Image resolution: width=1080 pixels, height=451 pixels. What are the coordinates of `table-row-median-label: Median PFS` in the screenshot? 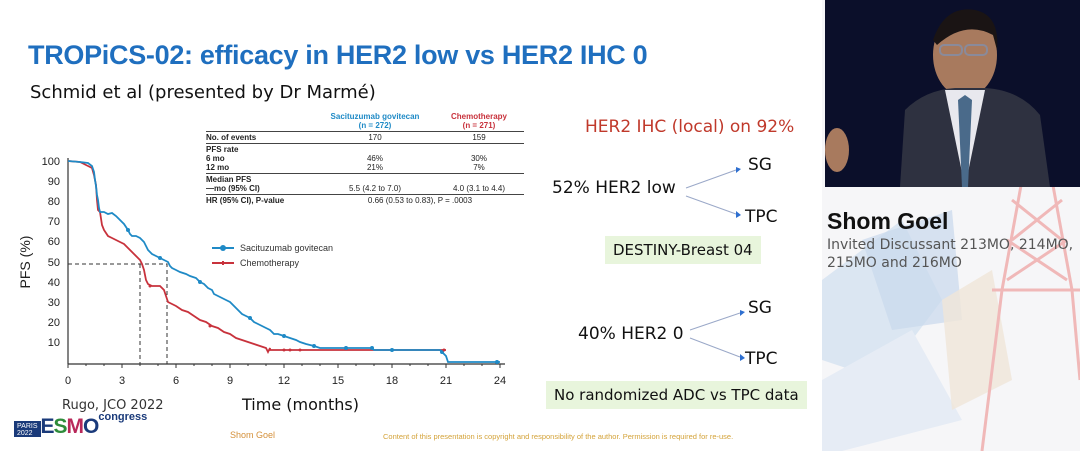 It's located at (229, 179).